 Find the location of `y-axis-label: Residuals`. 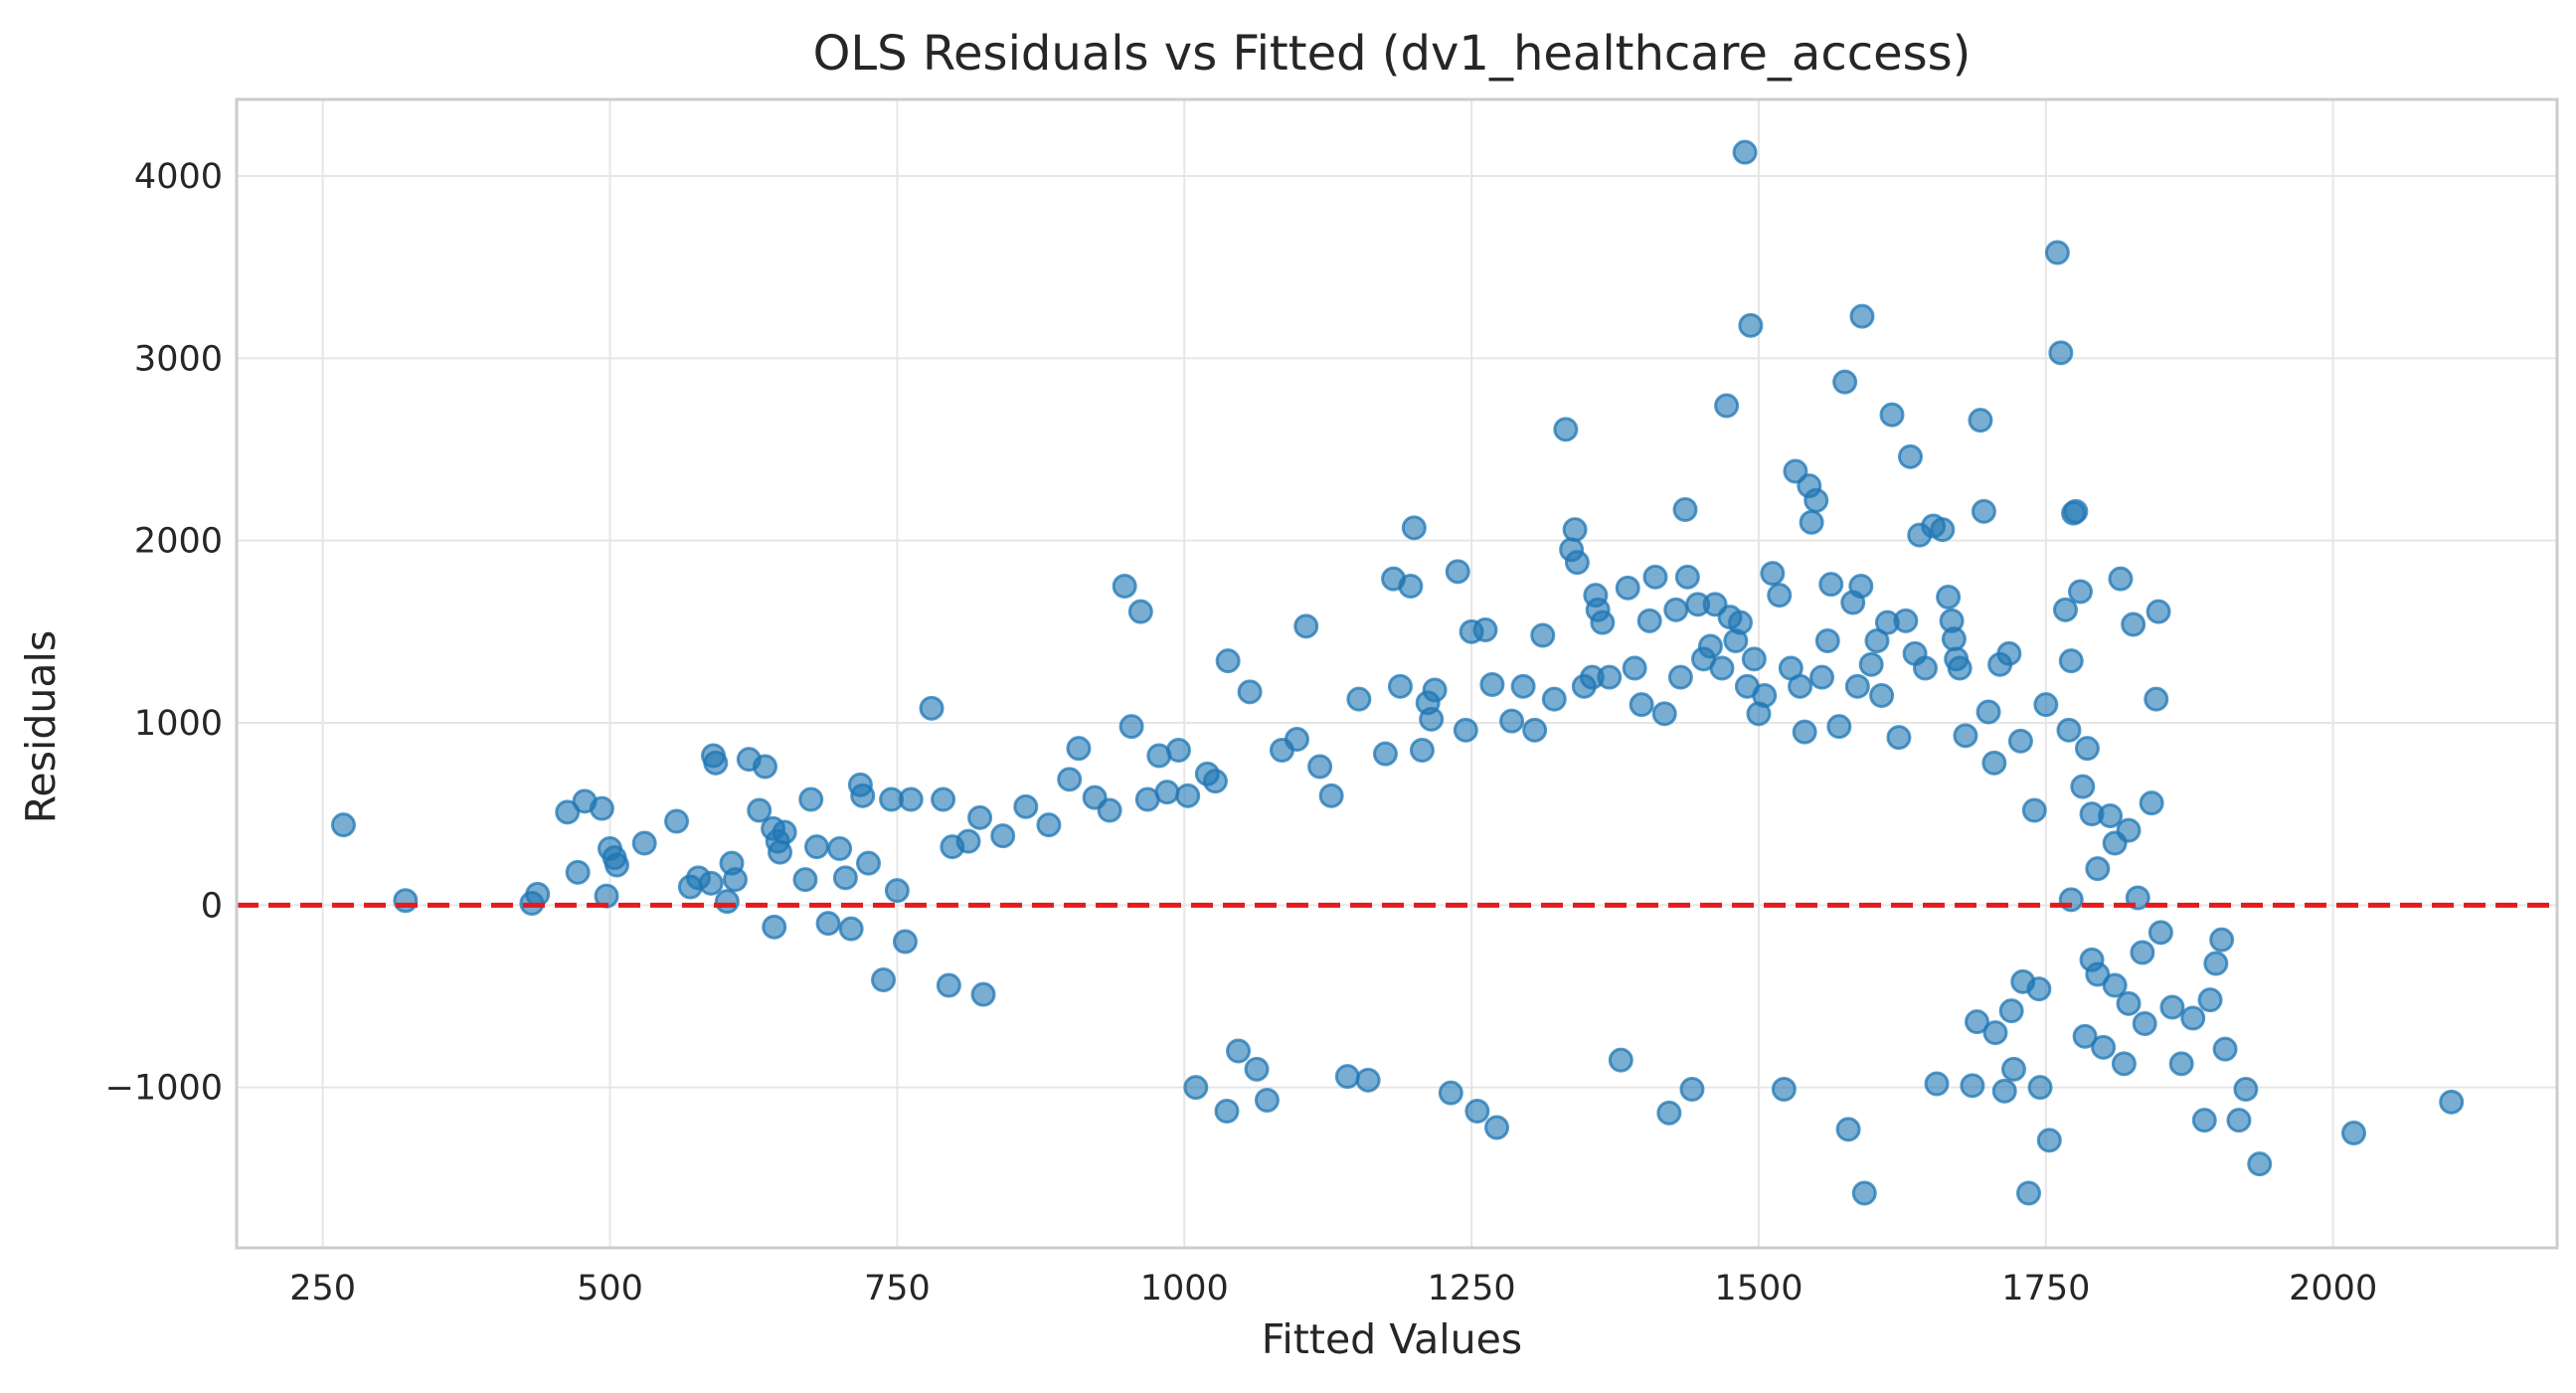

y-axis-label: Residuals is located at coordinates (41, 727).